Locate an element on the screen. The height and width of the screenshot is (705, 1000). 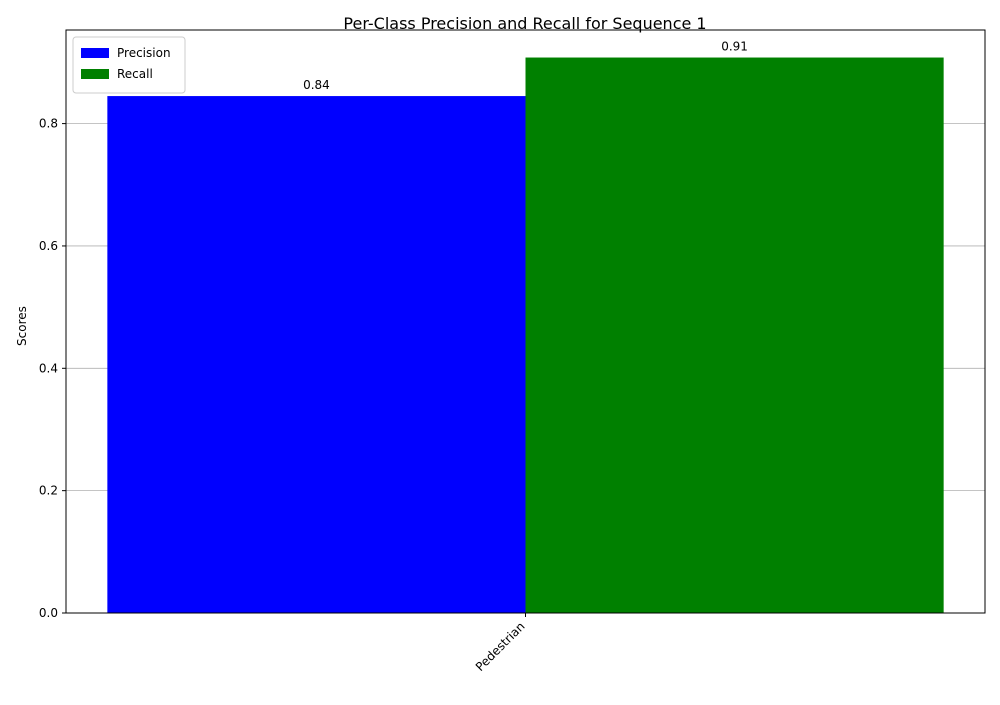
y-tick-label: 0.0 is located at coordinates (48, 613).